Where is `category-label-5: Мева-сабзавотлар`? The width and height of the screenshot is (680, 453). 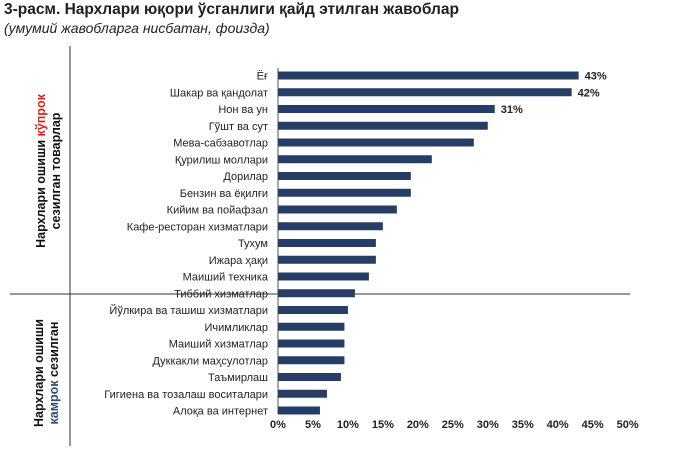 category-label-5: Мева-сабзавотлар is located at coordinates (220, 144).